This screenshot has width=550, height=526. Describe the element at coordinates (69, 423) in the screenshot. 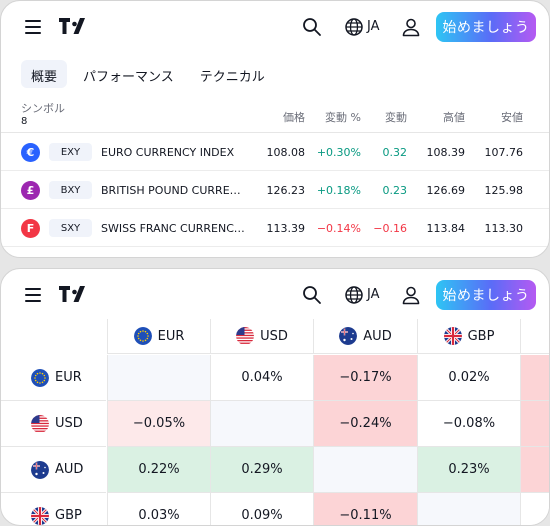

I see `heatmap-row-label: USD` at that location.